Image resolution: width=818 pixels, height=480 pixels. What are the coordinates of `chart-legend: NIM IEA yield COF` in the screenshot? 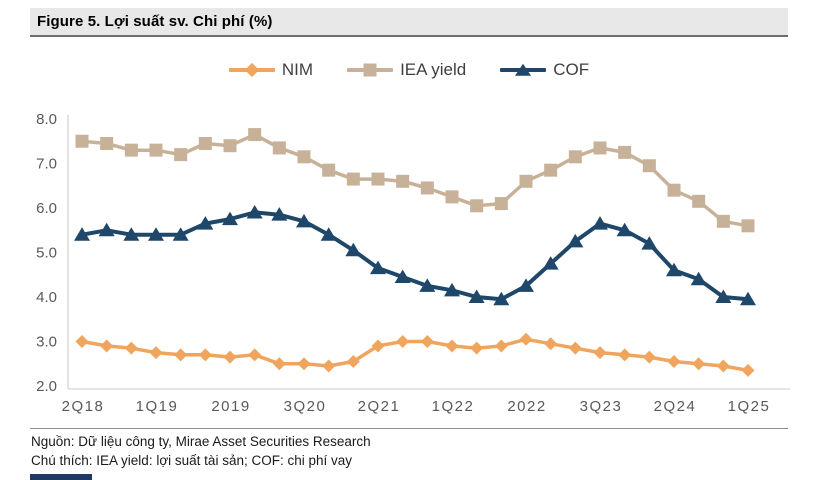 It's located at (409, 70).